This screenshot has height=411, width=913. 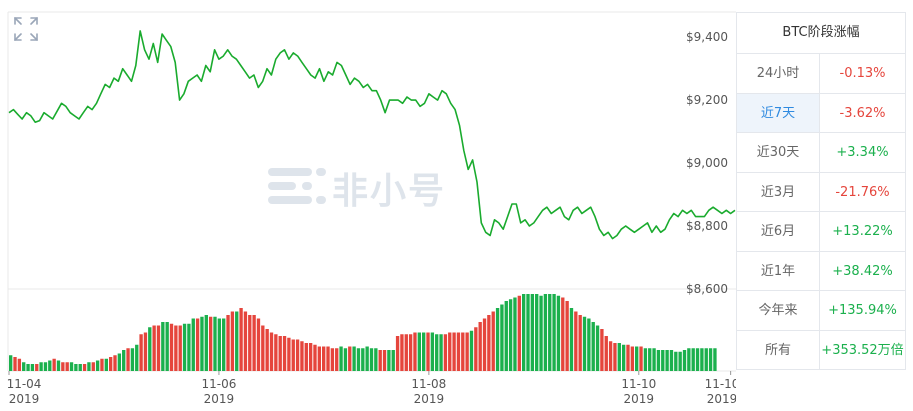 I want to click on period-label: 近30天, so click(x=778, y=152).